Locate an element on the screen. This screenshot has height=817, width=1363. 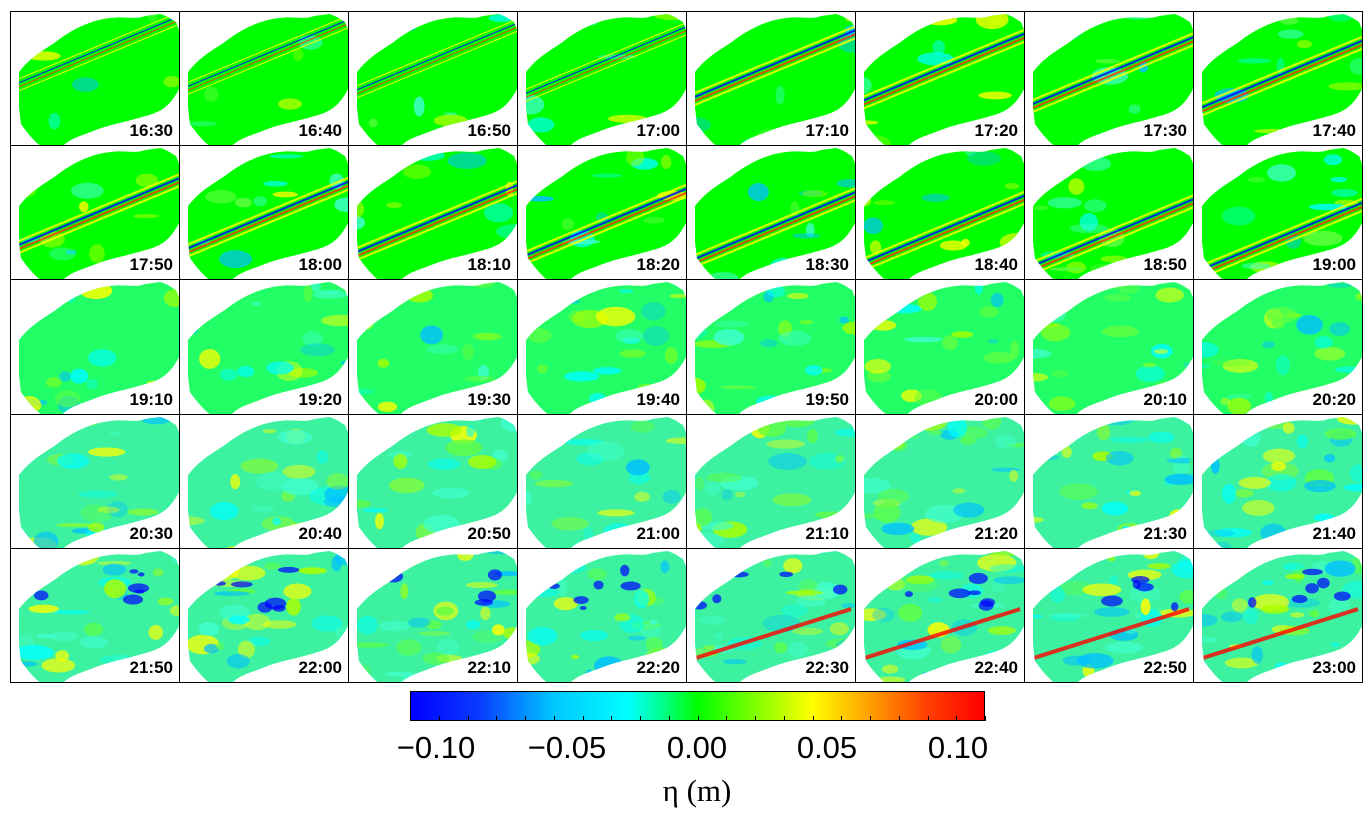
time-label: 19:50 is located at coordinates (827, 399).